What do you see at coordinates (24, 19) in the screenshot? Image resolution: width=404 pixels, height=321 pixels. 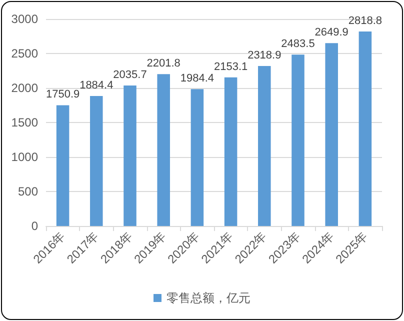 I see `y-tick-label: 3000` at bounding box center [24, 19].